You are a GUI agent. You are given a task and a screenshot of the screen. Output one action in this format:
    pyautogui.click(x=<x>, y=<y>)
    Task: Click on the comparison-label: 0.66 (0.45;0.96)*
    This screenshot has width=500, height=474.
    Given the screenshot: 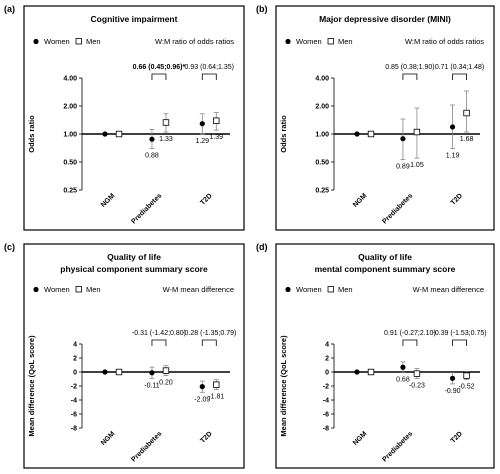 What is the action you would take?
    pyautogui.click(x=159, y=67)
    